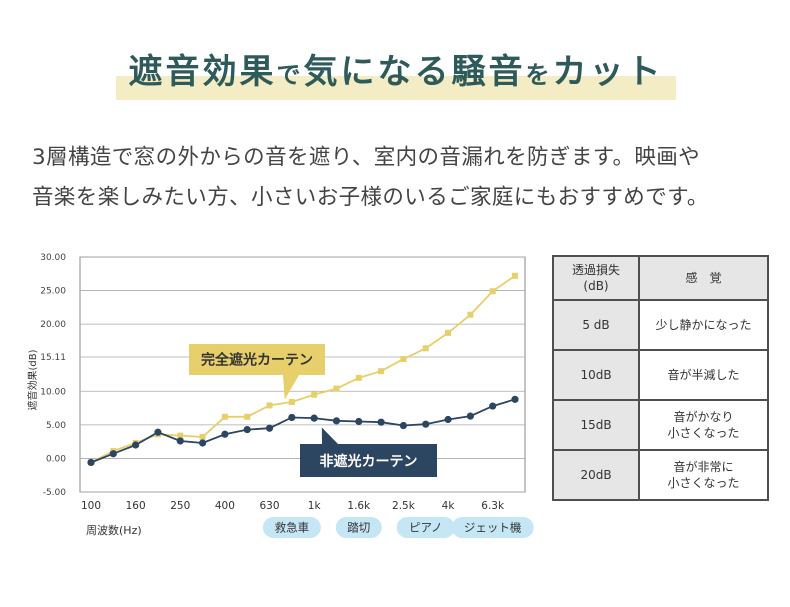 This screenshot has width=790, height=607. What do you see at coordinates (703, 475) in the screenshot?
I see `table-cell-feel: 音が非常に 小さくなった` at bounding box center [703, 475].